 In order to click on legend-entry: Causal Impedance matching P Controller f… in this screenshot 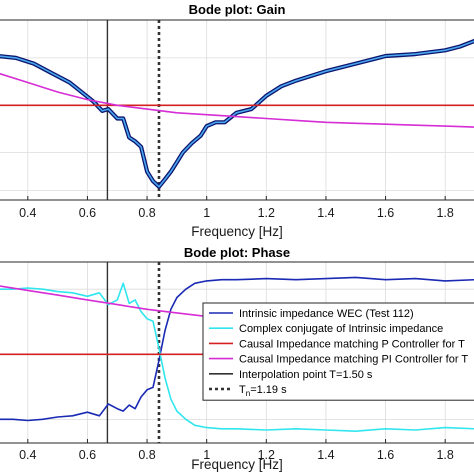, I will do `click(352, 344)`.